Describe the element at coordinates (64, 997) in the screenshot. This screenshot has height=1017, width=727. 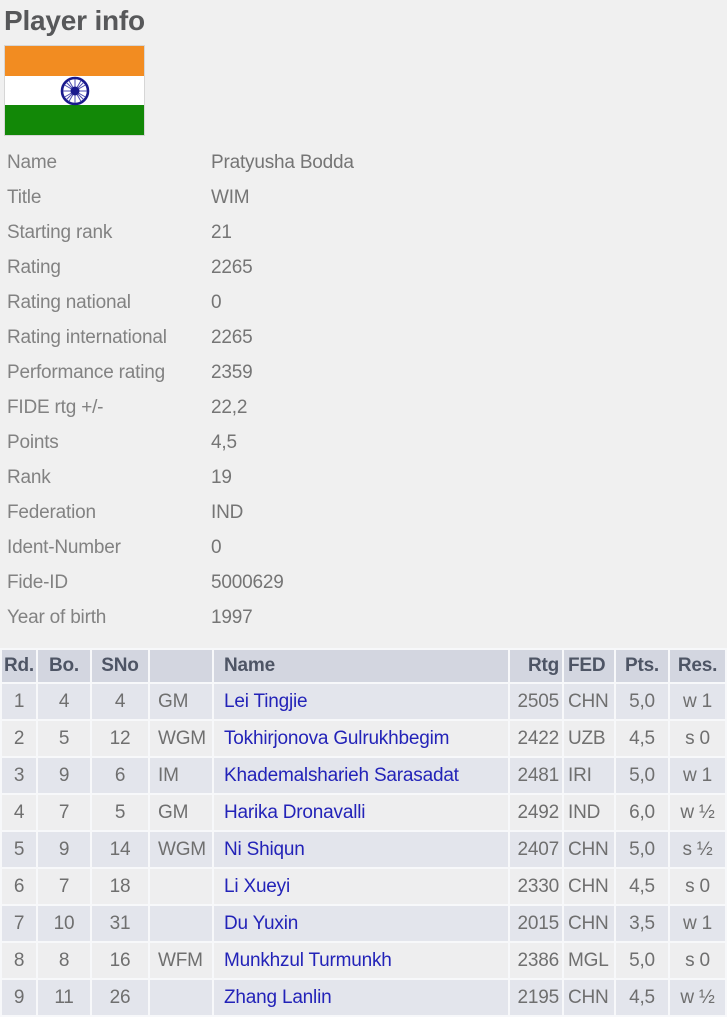
I see `cell-bo: 11` at that location.